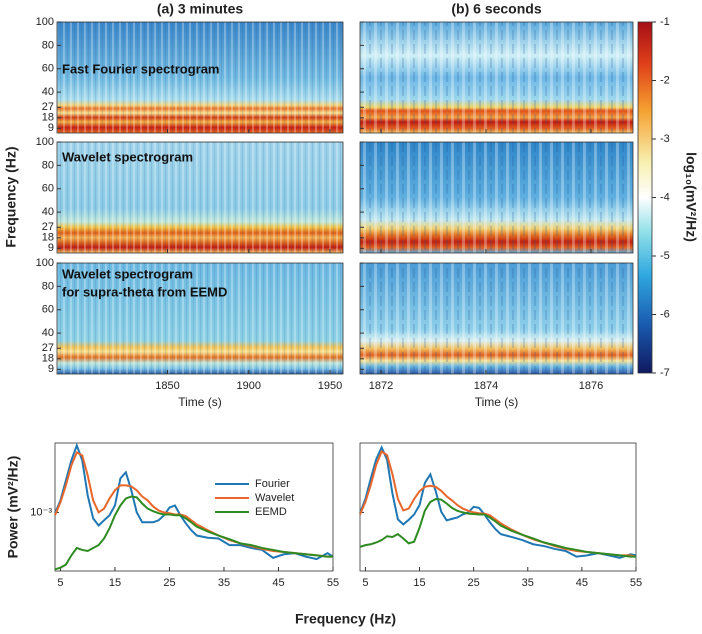 The image size is (702, 634). What do you see at coordinates (274, 498) in the screenshot?
I see `legend-label: Wavelet` at bounding box center [274, 498].